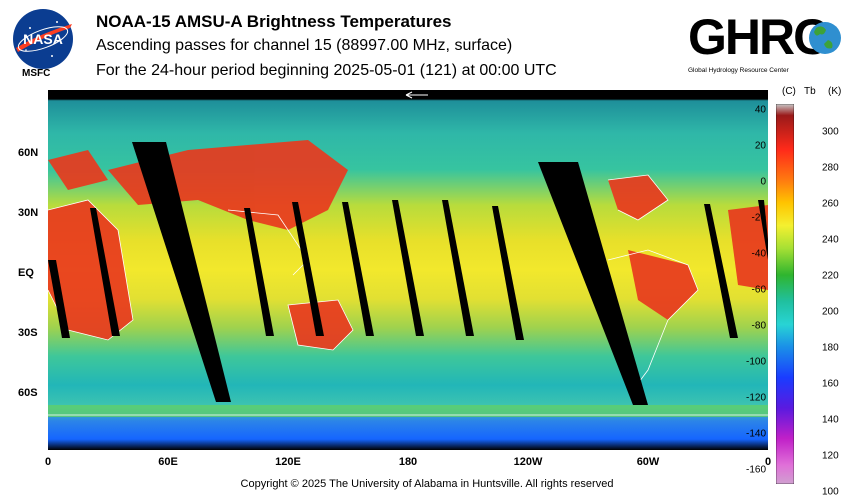 This screenshot has width=854, height=502. I want to click on msfc-label: MSFC, so click(36, 73).